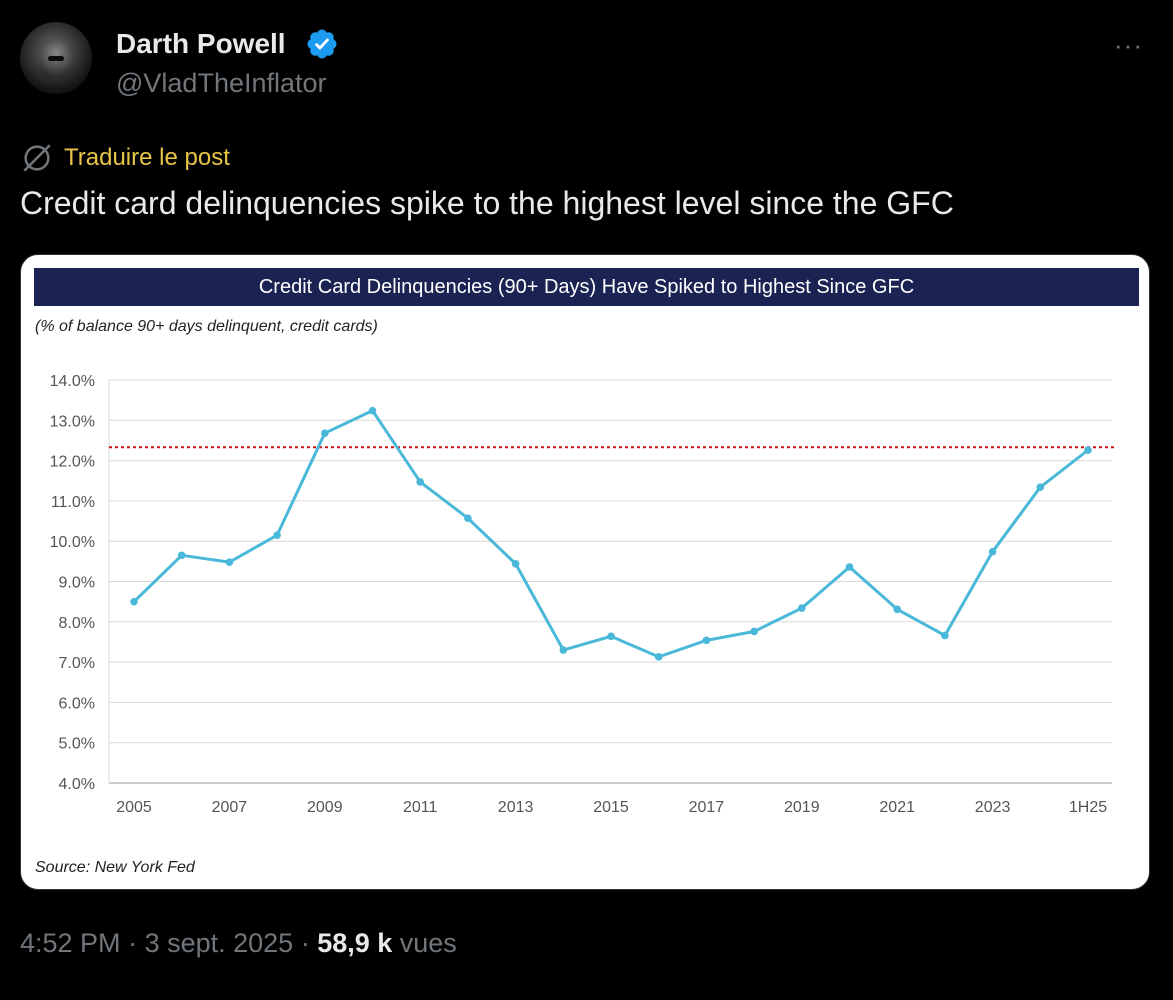  Describe the element at coordinates (325, 807) in the screenshot. I see `x-tick-label: 2009` at that location.